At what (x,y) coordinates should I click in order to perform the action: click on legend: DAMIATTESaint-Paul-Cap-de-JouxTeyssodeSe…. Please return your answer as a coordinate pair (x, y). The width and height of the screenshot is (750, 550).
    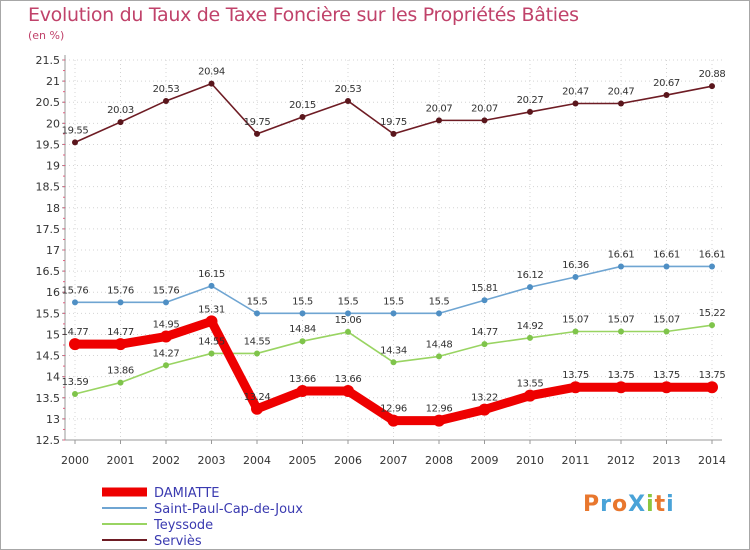
    Looking at the image, I should click on (202, 517).